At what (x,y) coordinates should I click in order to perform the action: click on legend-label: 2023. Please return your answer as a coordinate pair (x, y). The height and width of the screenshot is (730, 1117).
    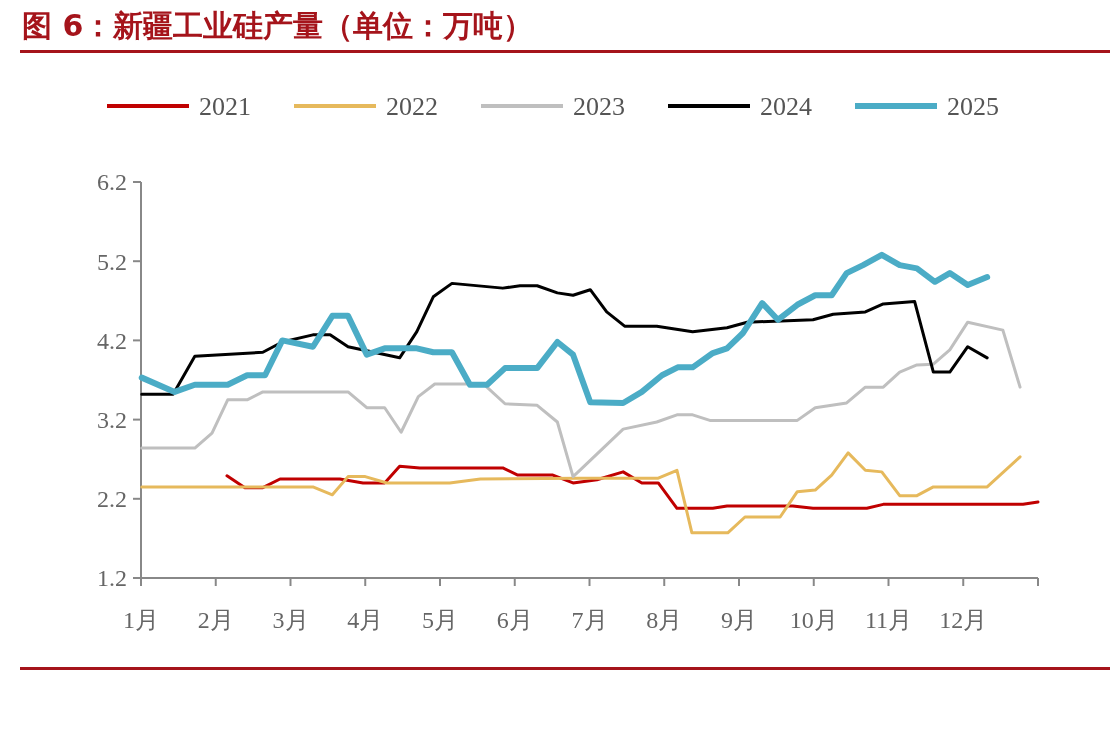
    Looking at the image, I should click on (599, 106).